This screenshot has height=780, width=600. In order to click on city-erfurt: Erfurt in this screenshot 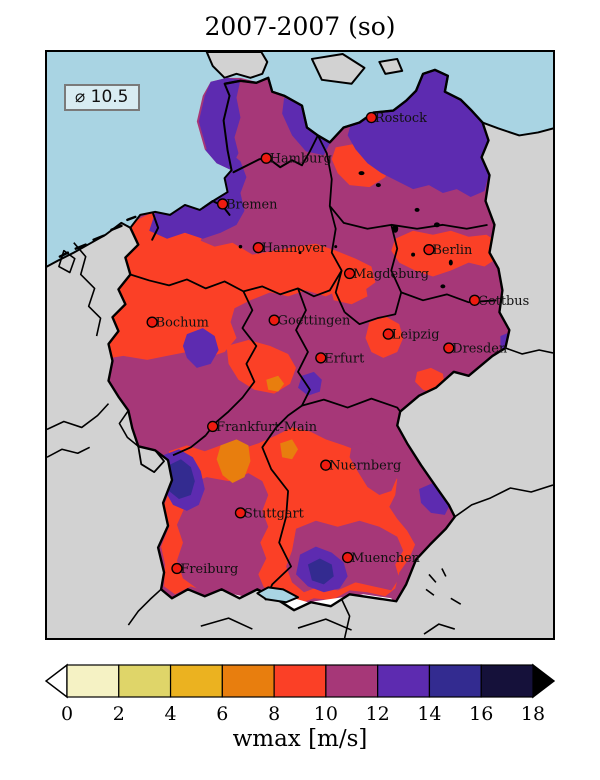, I will do `click(340, 358)`.